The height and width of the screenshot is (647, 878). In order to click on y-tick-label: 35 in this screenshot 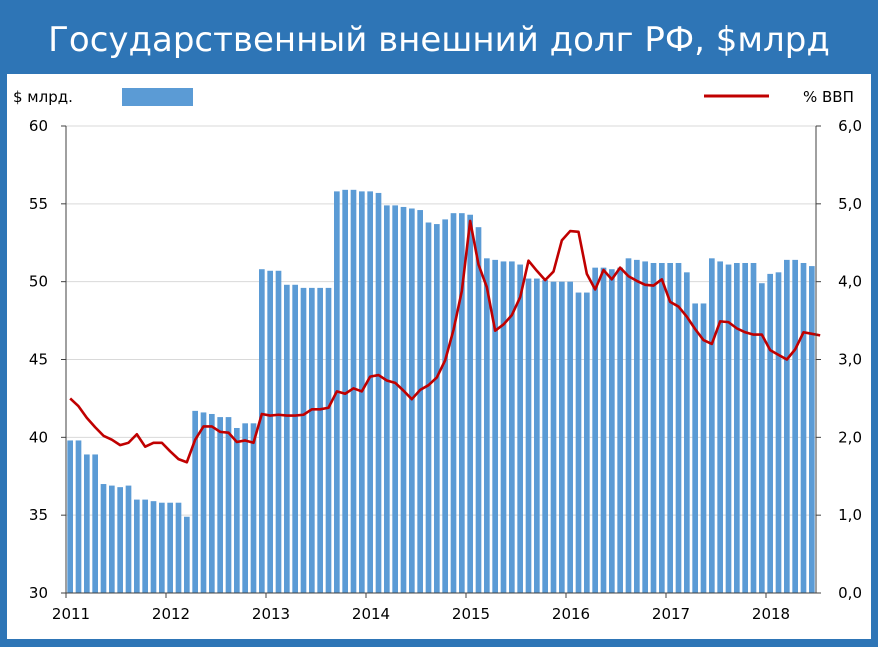, I will do `click(38, 515)`.